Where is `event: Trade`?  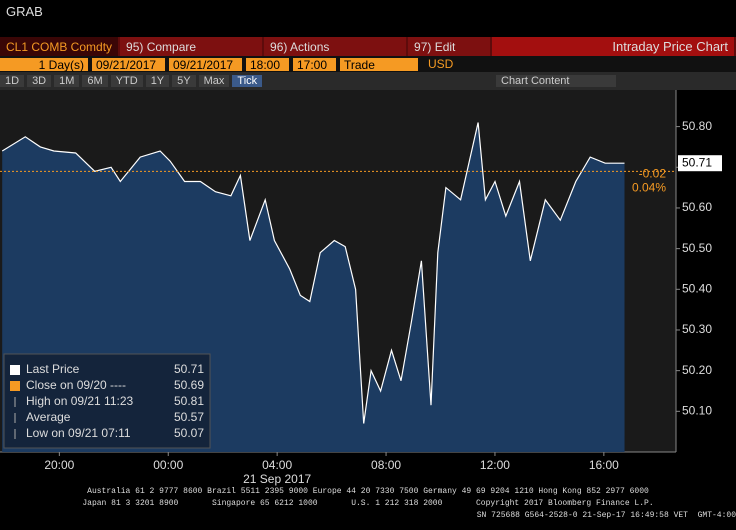
event: Trade is located at coordinates (379, 64).